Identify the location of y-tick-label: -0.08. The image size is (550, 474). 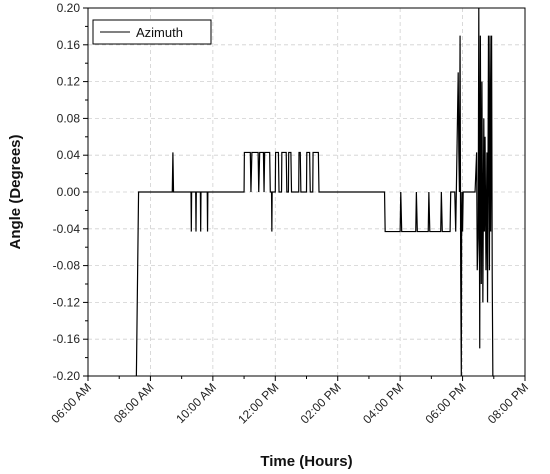
(67, 266).